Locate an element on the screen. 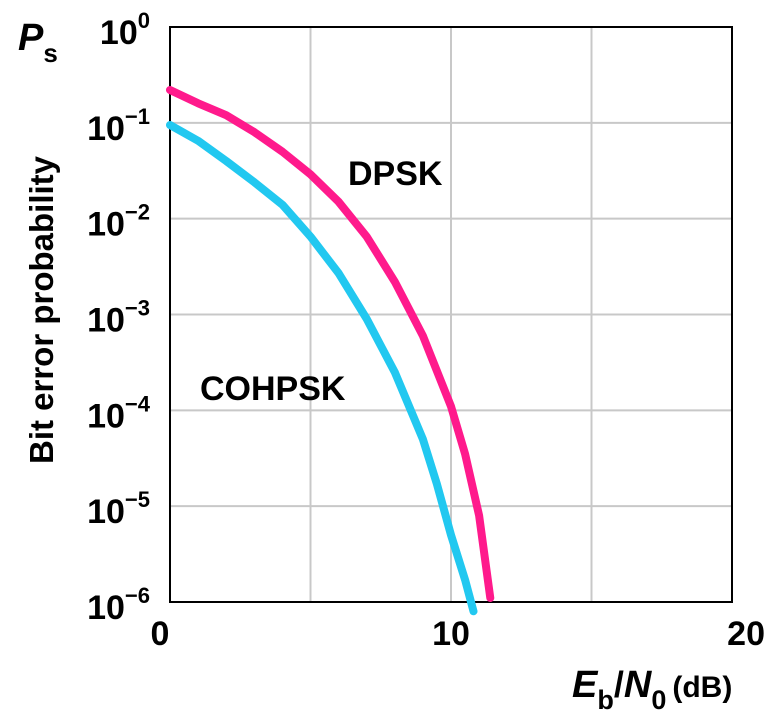 The height and width of the screenshot is (715, 784). x-tick-label: 0 is located at coordinates (160, 634).